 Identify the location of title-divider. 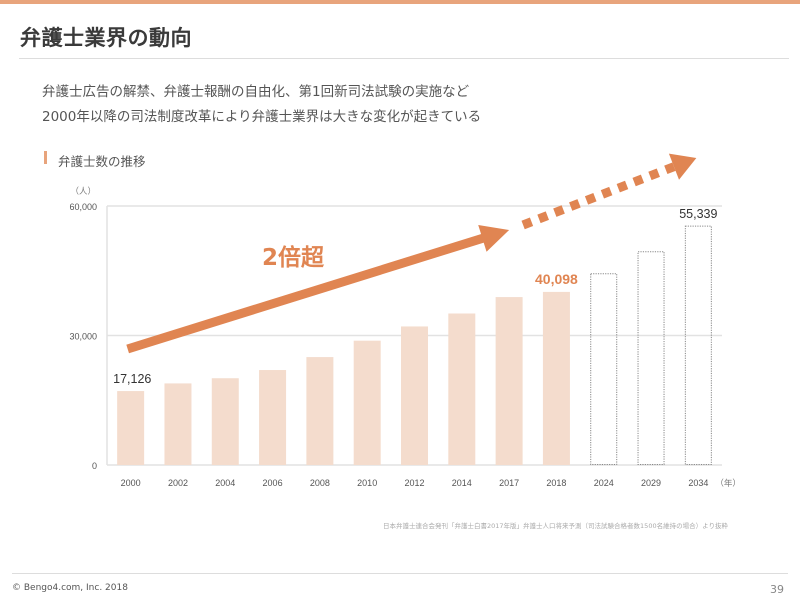
(404, 58).